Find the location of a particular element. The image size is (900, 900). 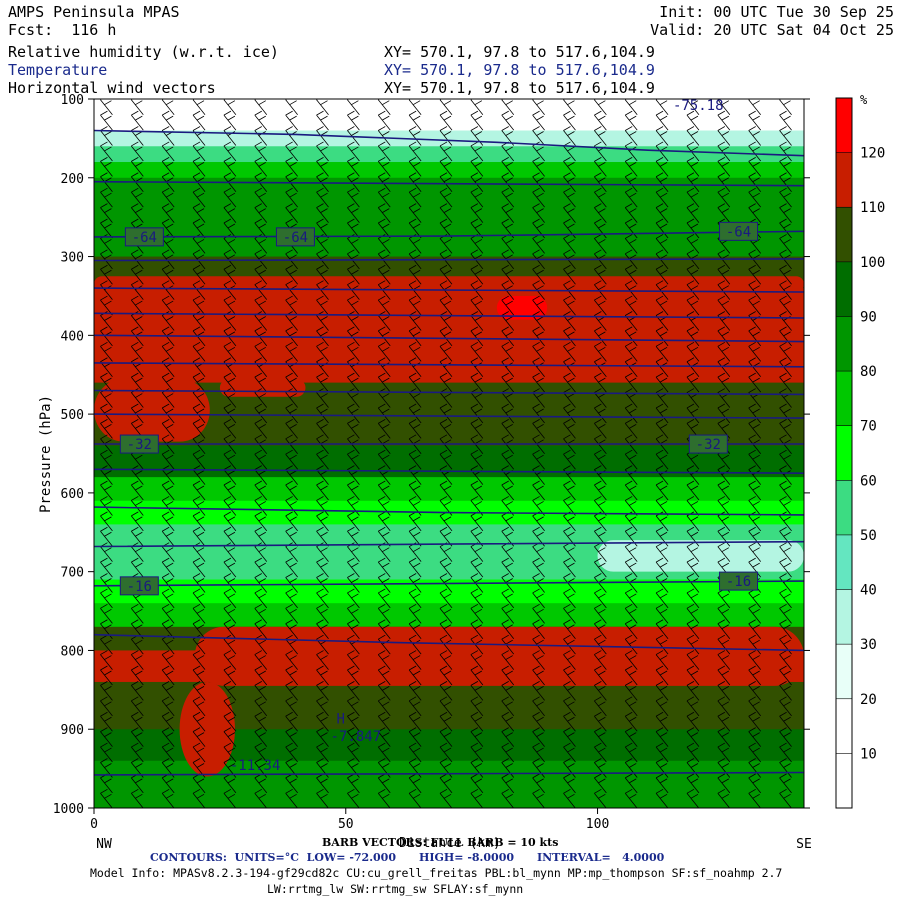

rh-region is located at coordinates (152, 410).